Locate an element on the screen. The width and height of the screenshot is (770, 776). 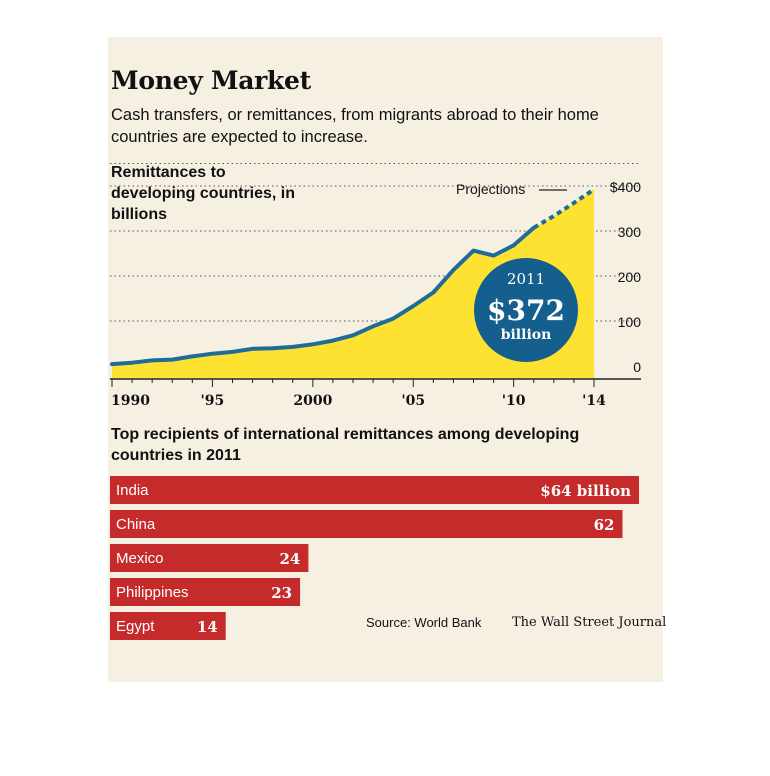
x-tick-label: '14 is located at coordinates (594, 401).